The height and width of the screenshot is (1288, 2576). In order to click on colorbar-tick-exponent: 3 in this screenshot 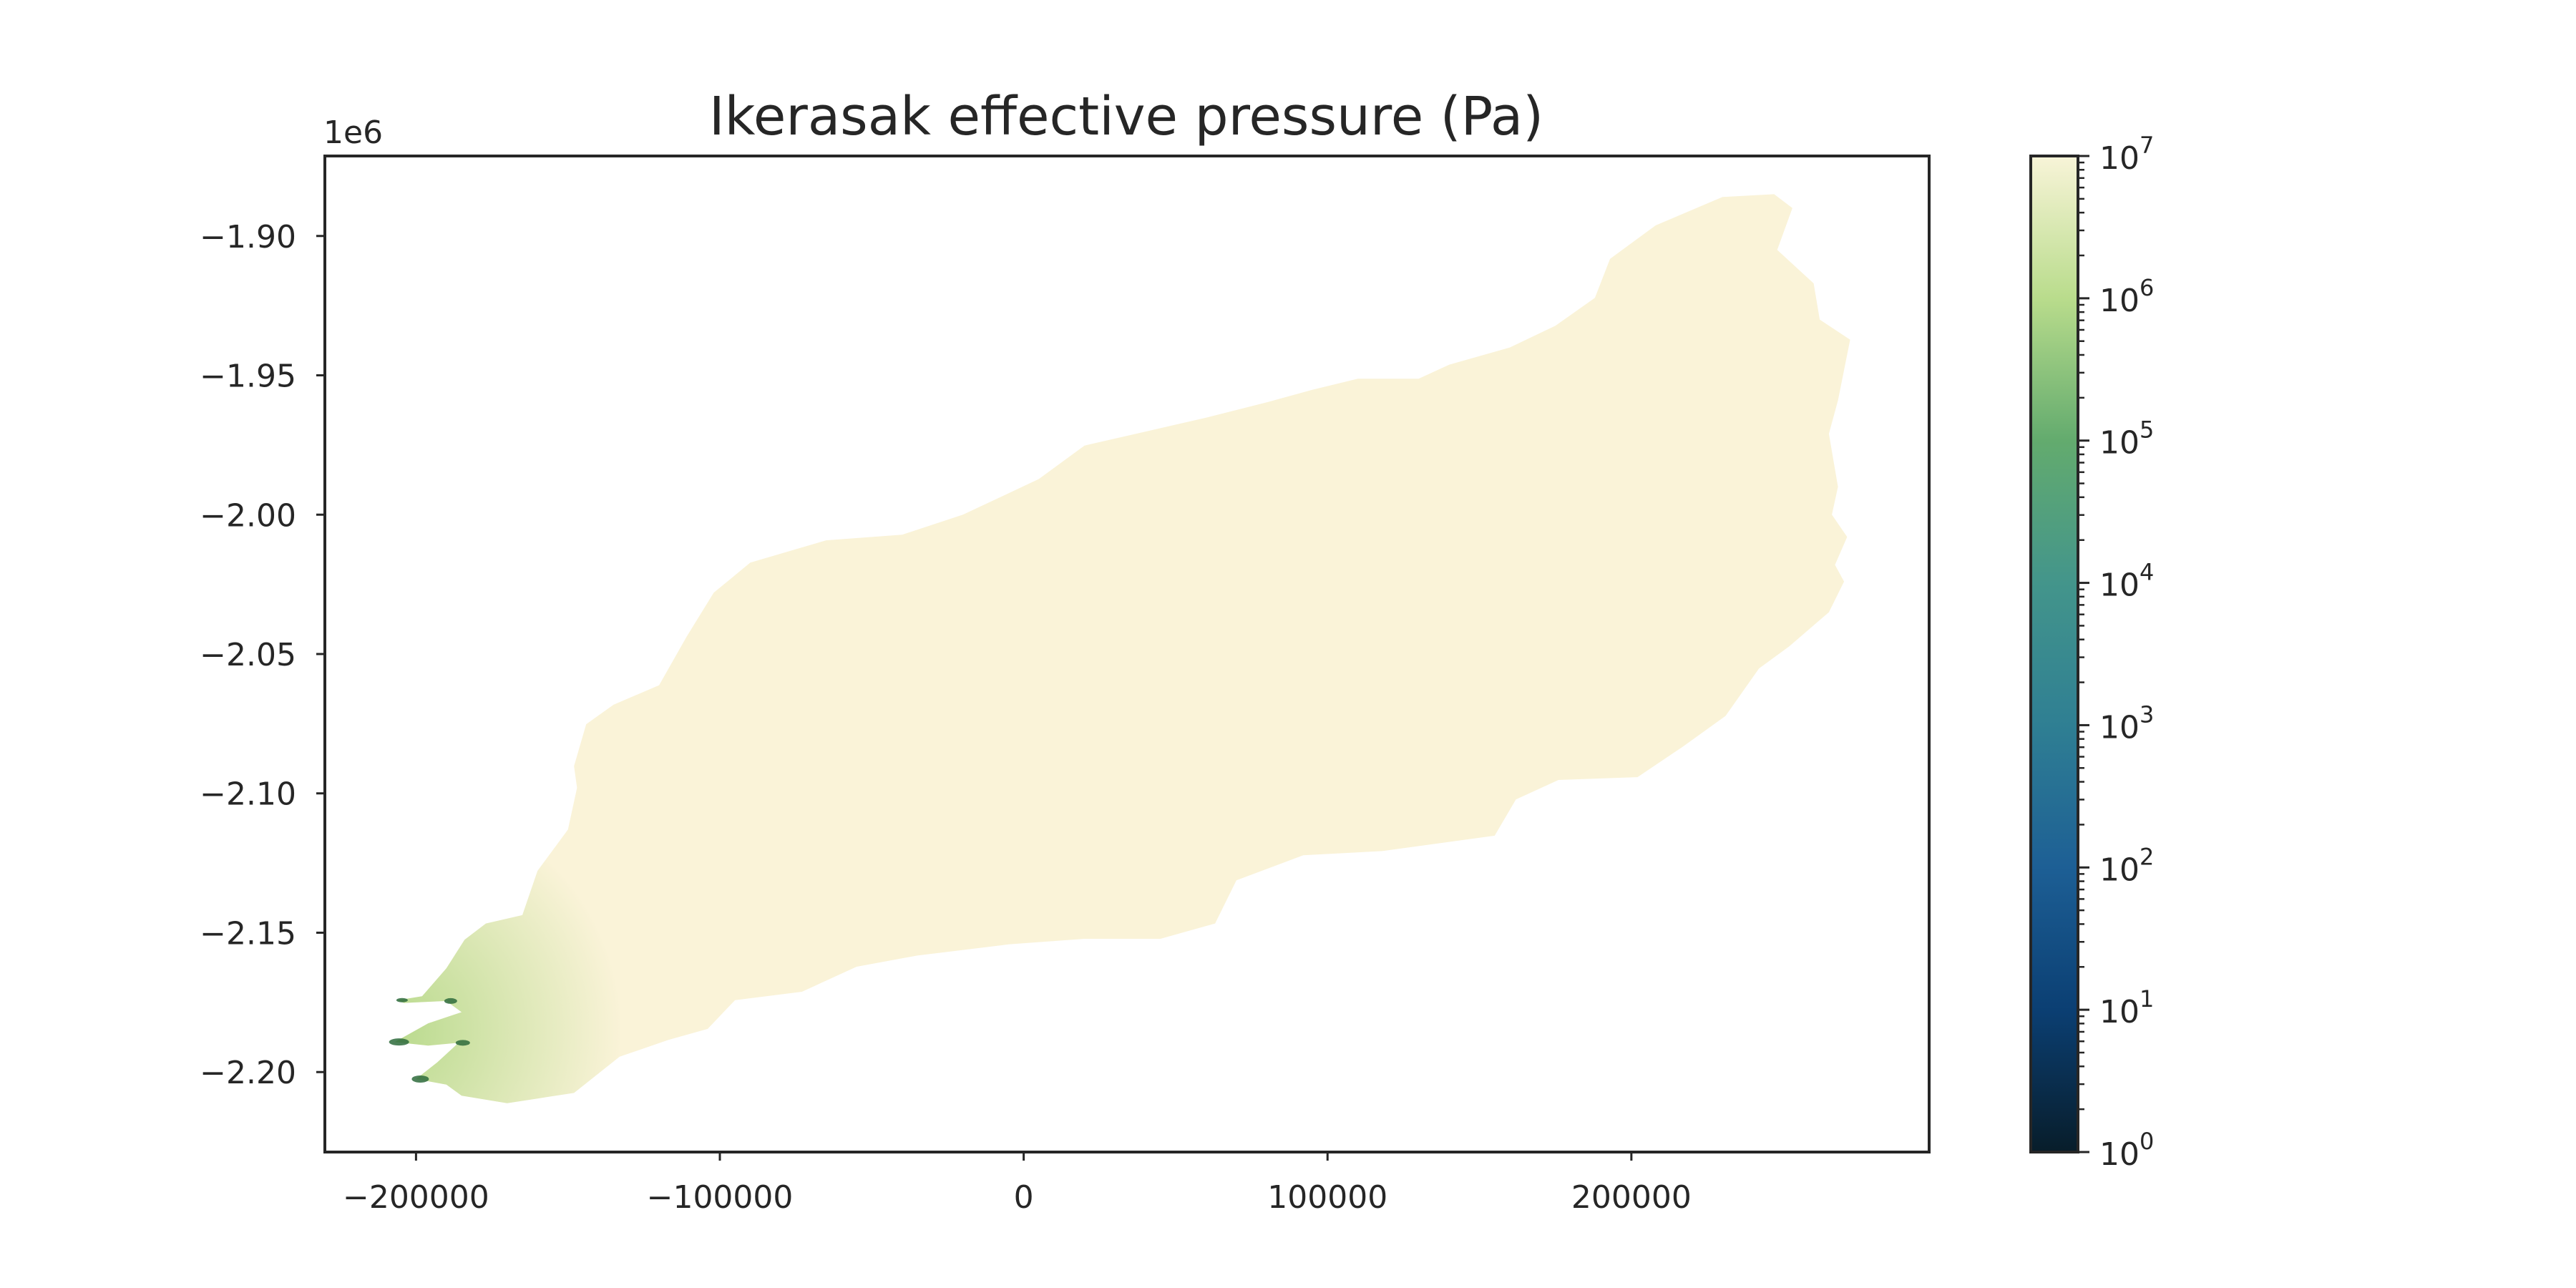, I will do `click(2147, 714)`.